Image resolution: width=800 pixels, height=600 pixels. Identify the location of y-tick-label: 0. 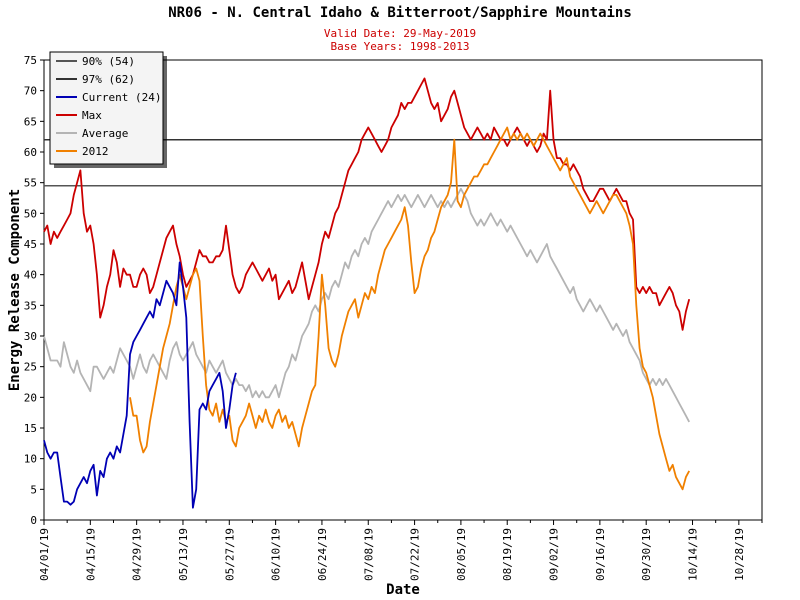
(33, 520).